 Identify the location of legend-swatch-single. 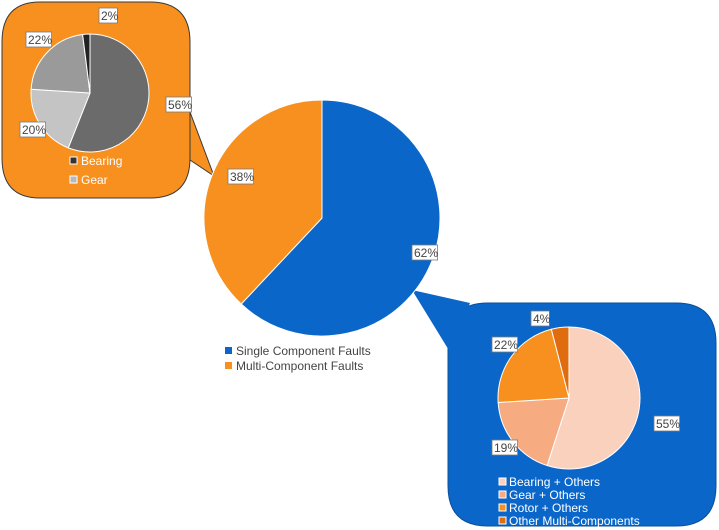
(228, 350).